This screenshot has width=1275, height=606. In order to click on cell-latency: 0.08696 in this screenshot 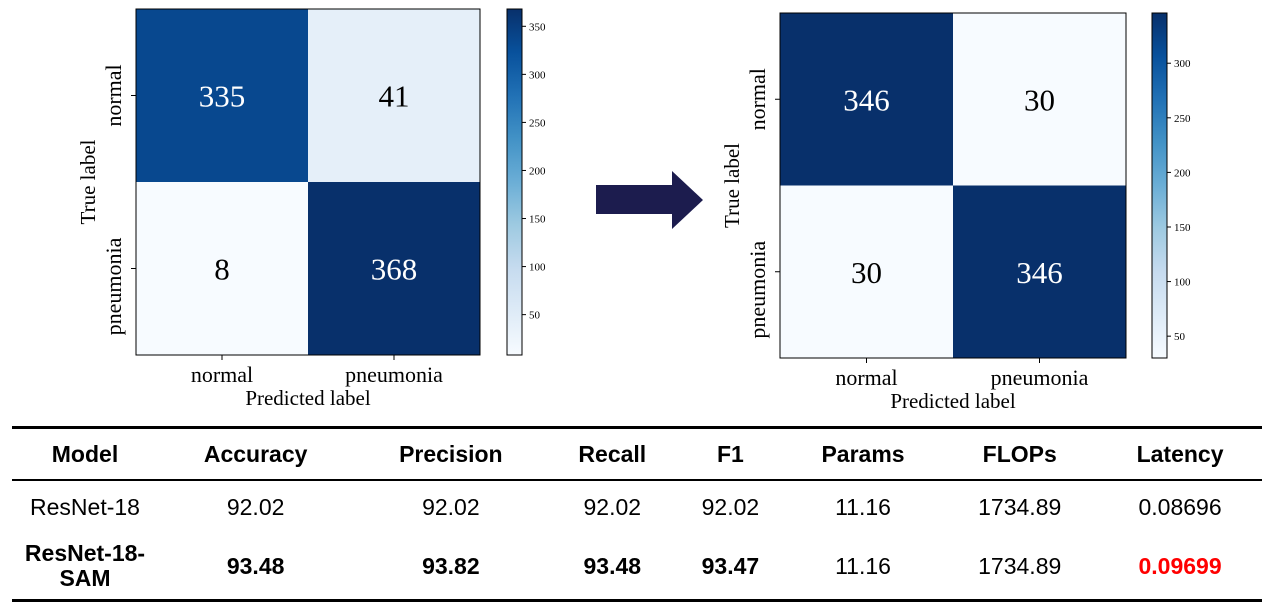, I will do `click(1180, 506)`.